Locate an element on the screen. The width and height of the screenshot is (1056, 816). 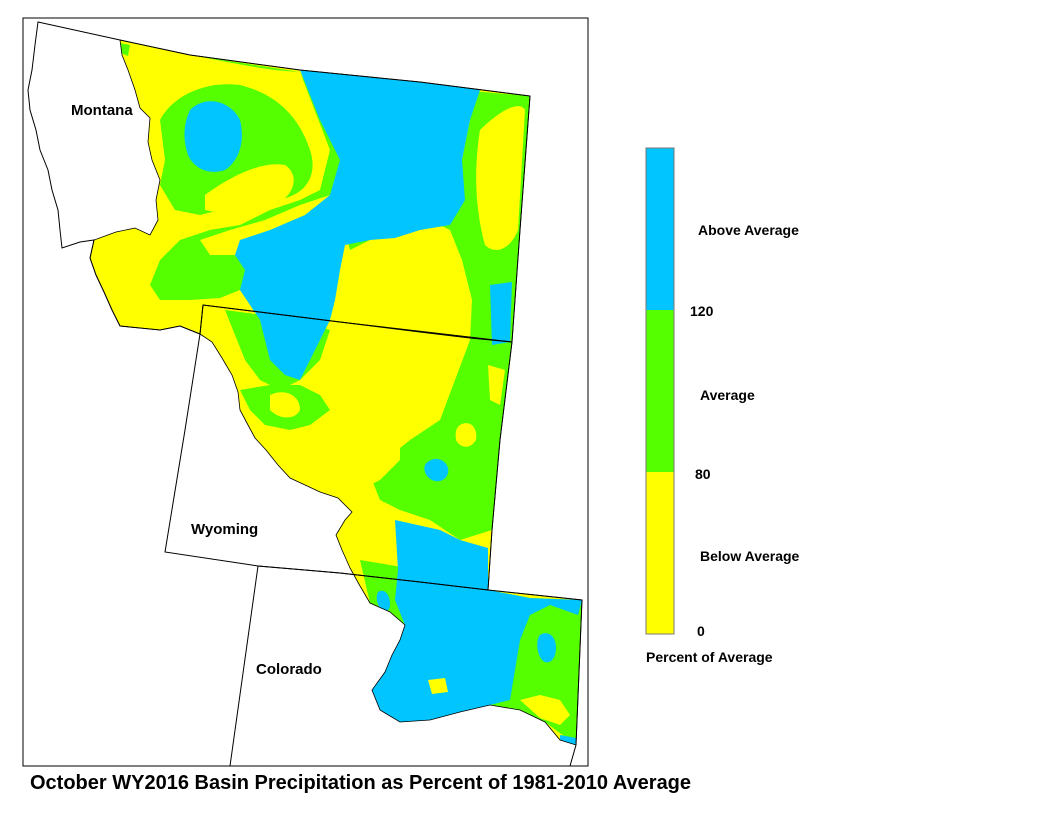
legend-bar-border is located at coordinates (660, 391).